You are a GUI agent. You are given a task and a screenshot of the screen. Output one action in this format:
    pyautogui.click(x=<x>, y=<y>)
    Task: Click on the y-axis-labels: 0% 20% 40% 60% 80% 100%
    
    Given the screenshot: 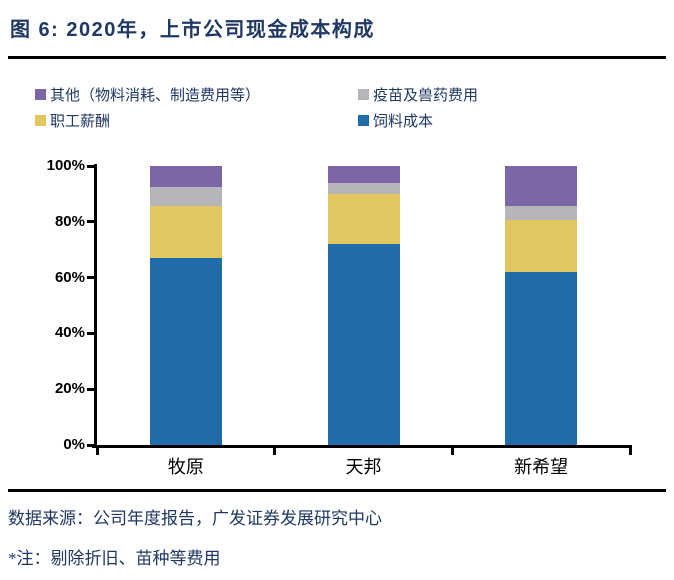 What is the action you would take?
    pyautogui.click(x=55, y=305)
    